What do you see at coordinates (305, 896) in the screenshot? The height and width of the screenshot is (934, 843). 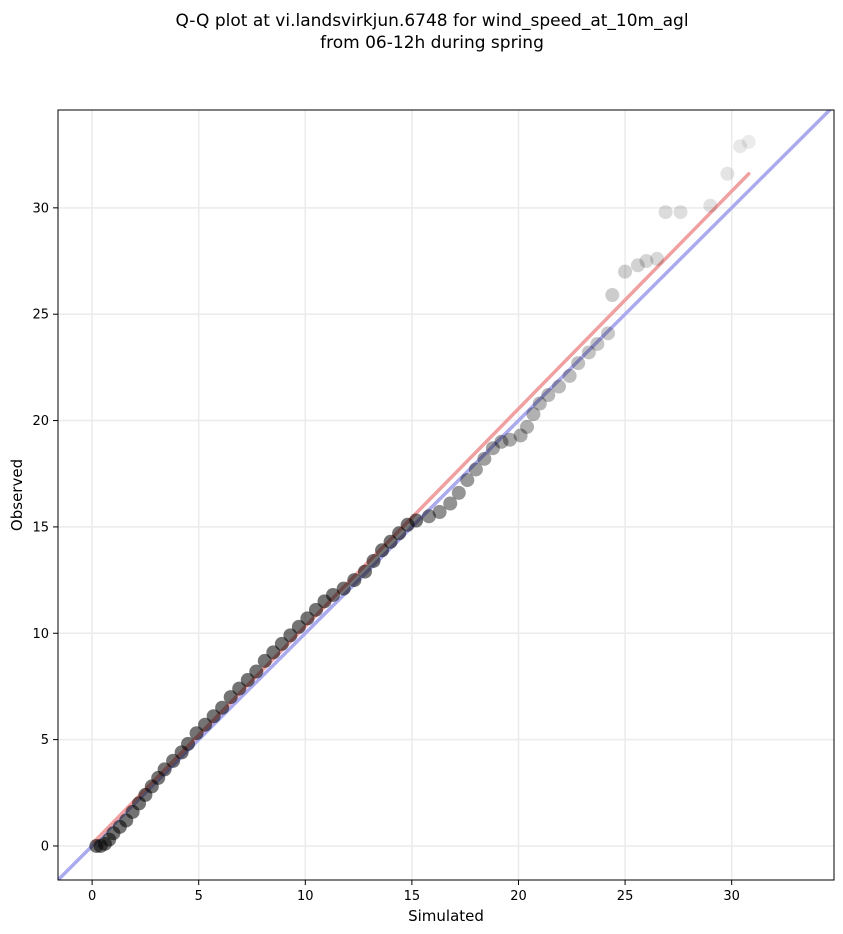 I see `x-tick-label: 10` at bounding box center [305, 896].